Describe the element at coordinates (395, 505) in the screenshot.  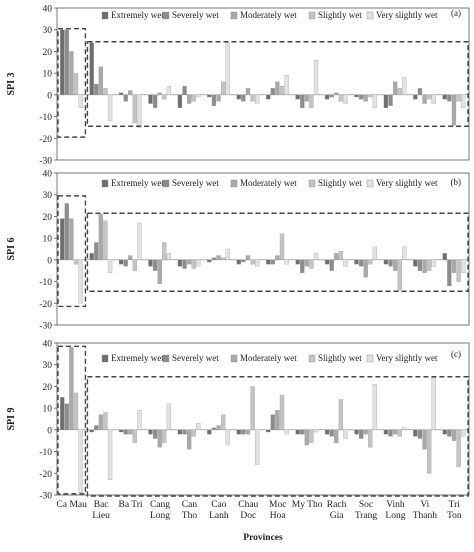
I see `x-tick-label: Vinh` at that location.